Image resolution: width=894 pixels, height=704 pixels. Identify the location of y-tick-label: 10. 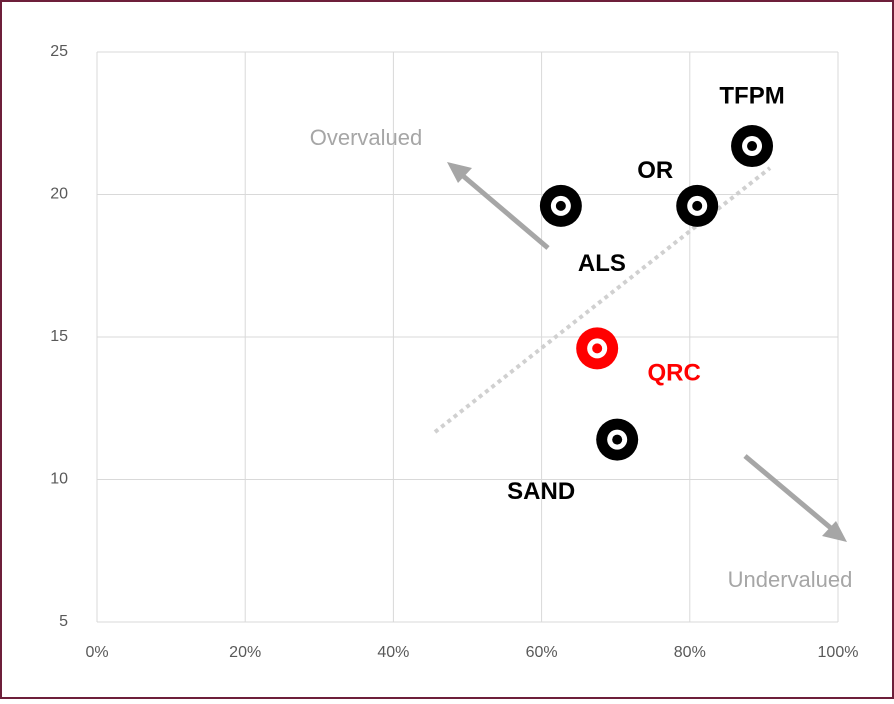
(59, 479).